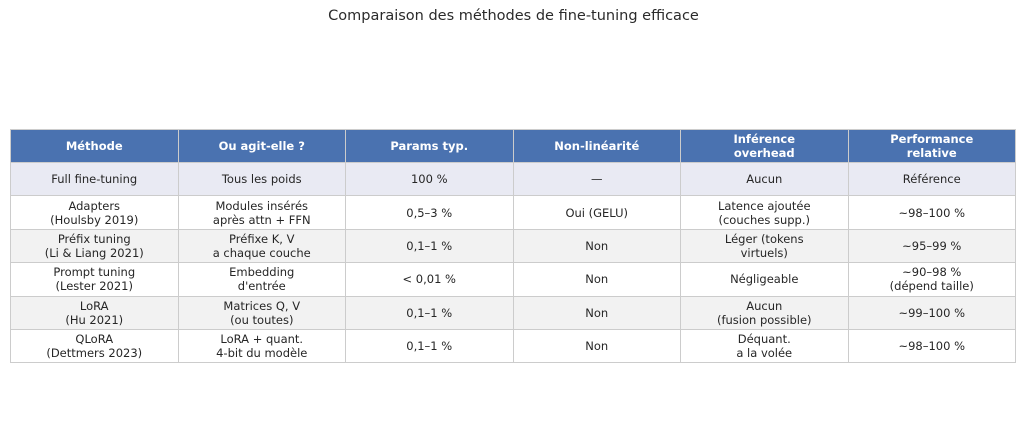 Image resolution: width=1027 pixels, height=447 pixels. What do you see at coordinates (764, 246) in the screenshot?
I see `table-cell: Léger (tokens virtuels)` at bounding box center [764, 246].